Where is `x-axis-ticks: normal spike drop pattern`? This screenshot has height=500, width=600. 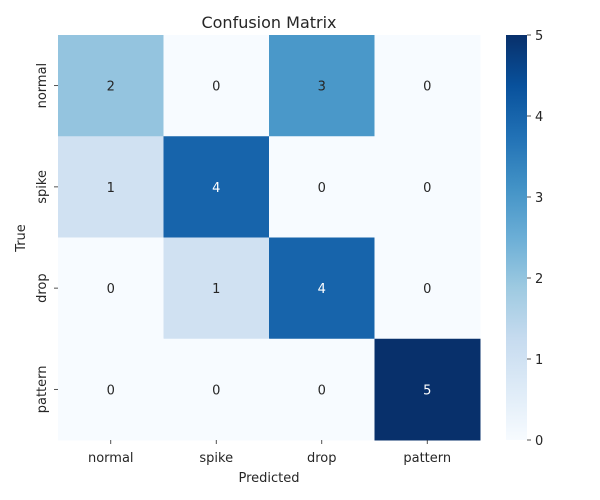
x-axis-ticks: normal spike drop pattern is located at coordinates (269, 453).